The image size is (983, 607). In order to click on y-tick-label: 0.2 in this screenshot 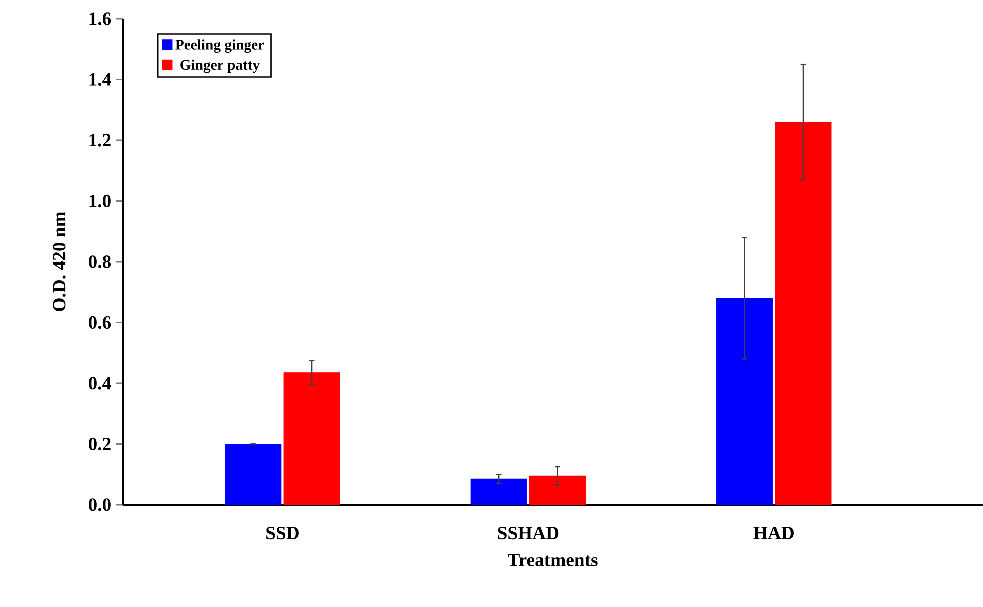, I will do `click(100, 444)`.